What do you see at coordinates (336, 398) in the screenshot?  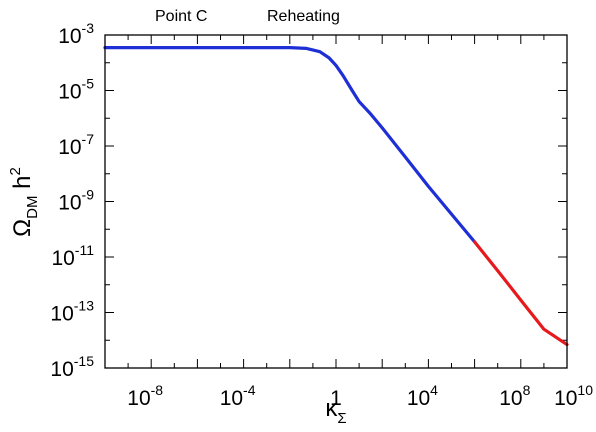 I see `x-tick-label: 1` at bounding box center [336, 398].